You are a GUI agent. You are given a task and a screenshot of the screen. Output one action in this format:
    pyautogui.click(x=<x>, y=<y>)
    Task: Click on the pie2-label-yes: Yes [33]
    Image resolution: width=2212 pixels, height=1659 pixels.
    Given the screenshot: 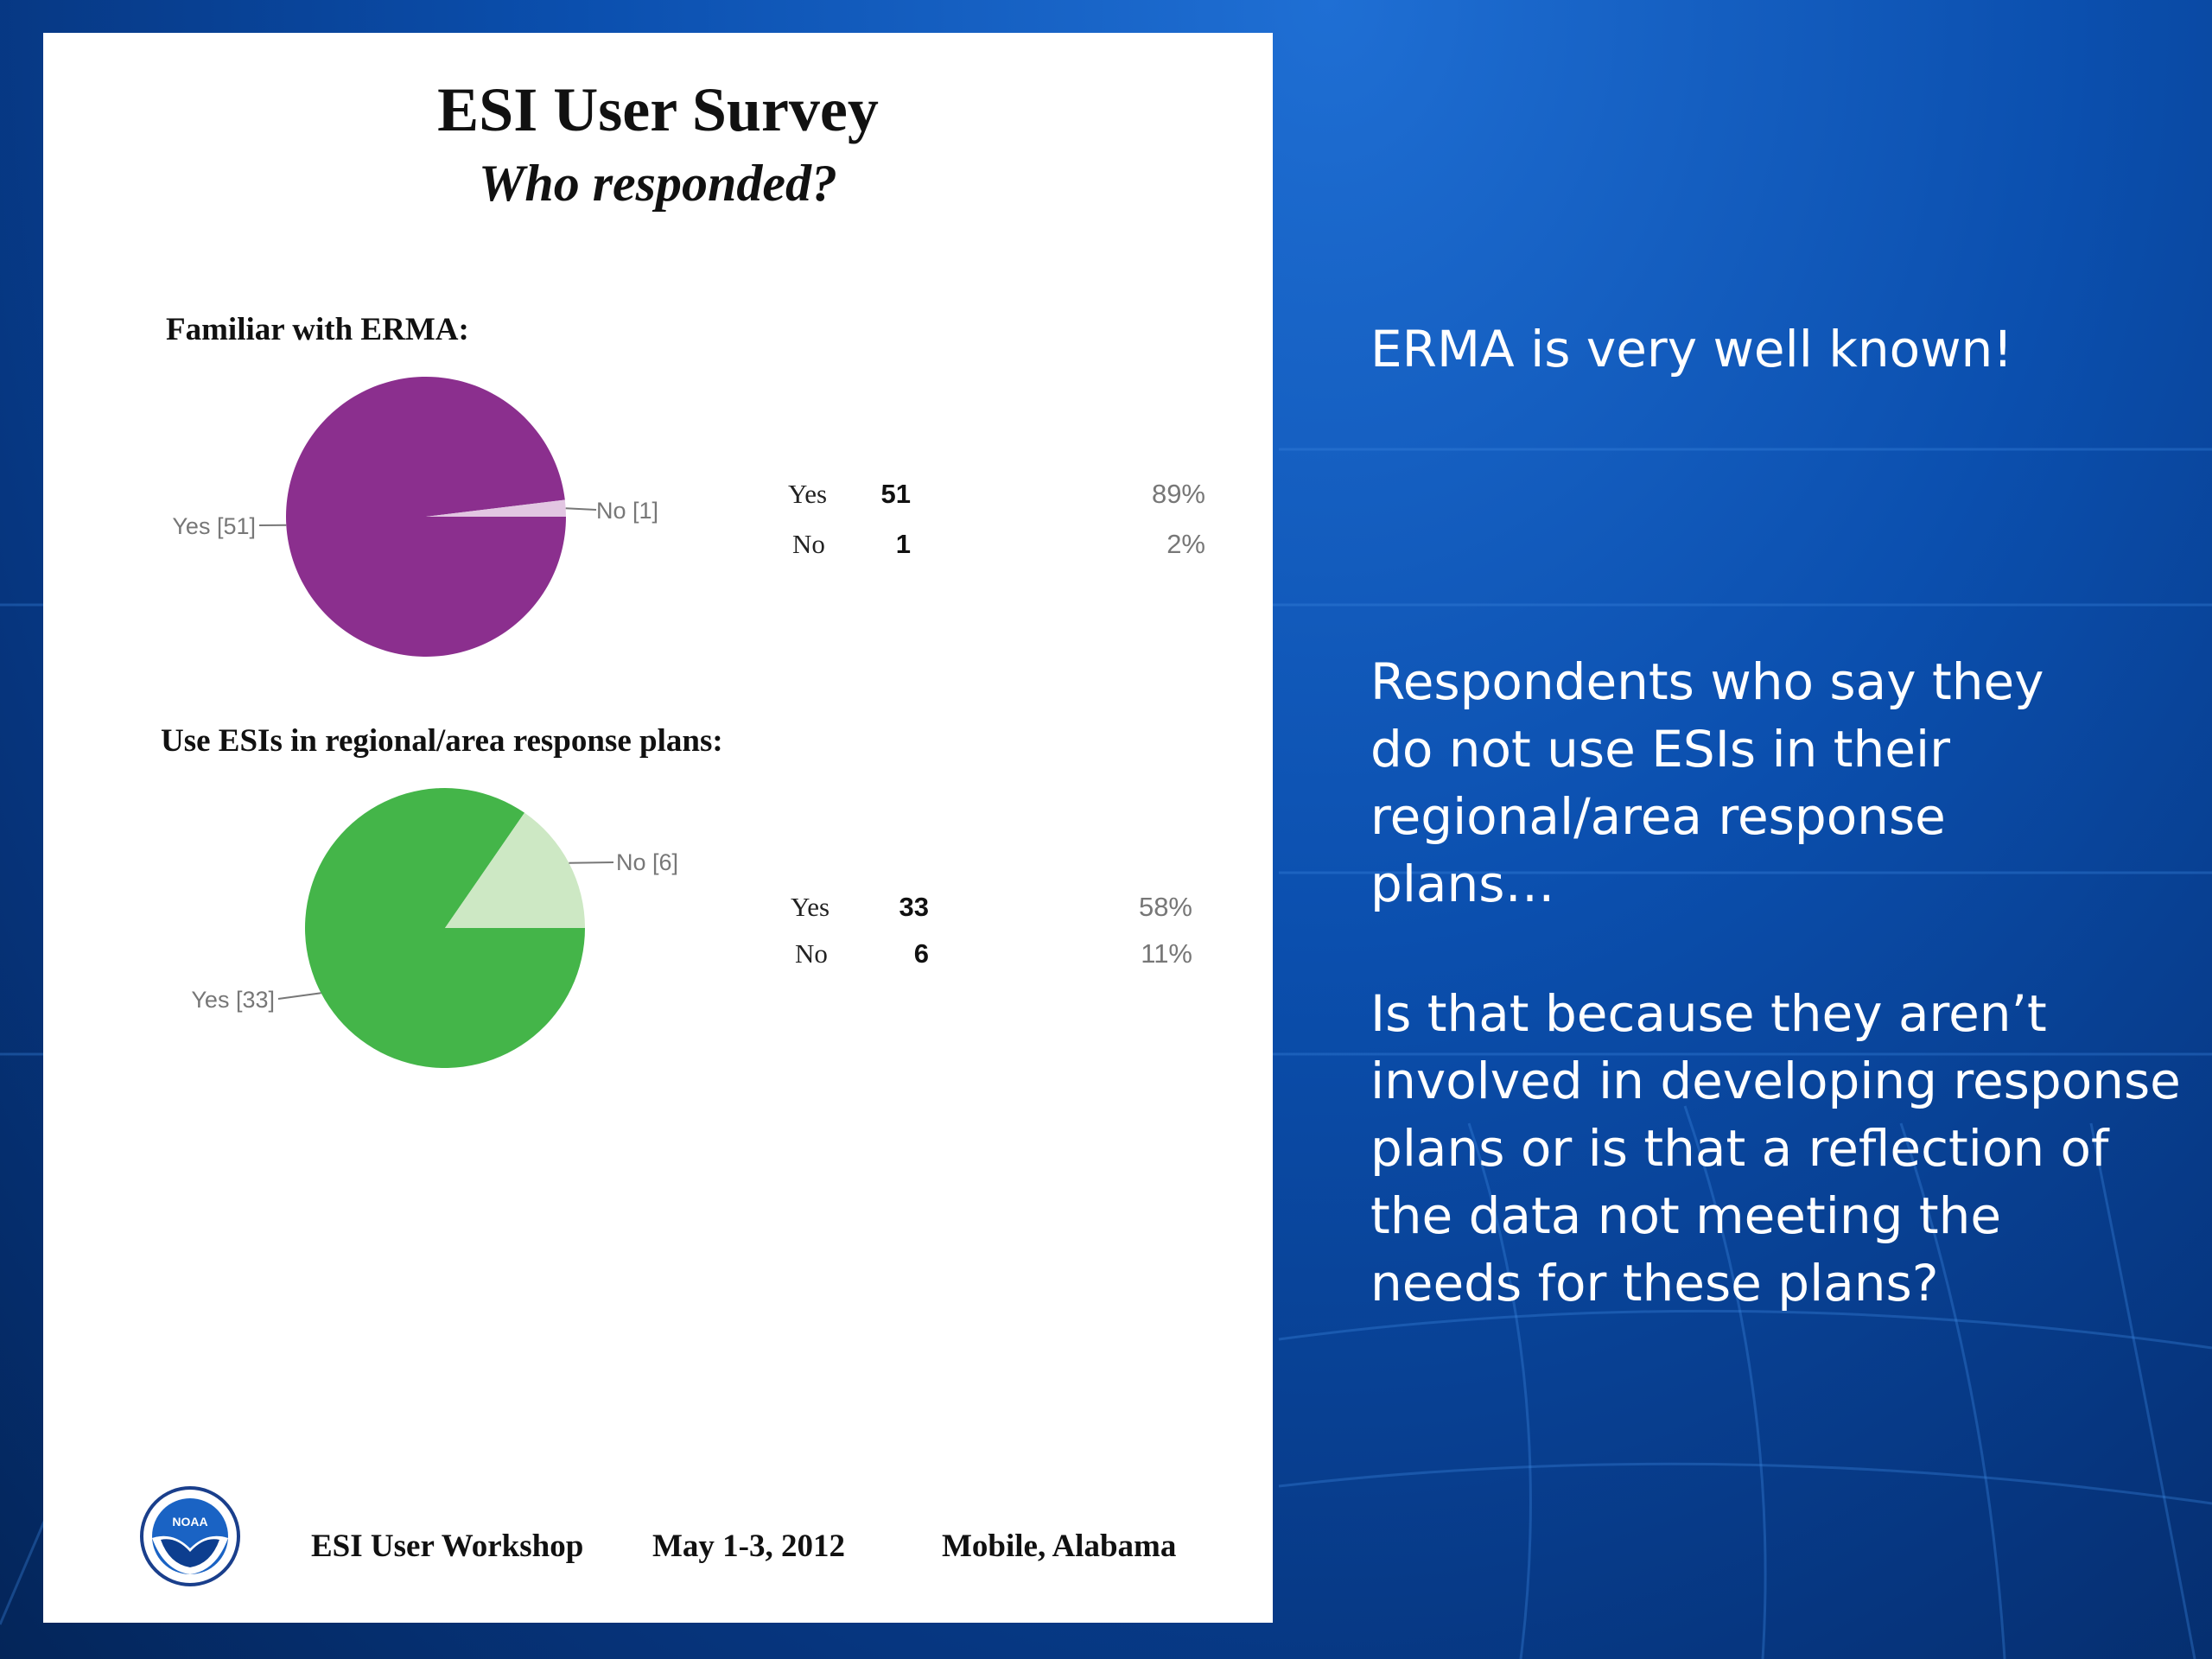 What is the action you would take?
    pyautogui.click(x=233, y=1000)
    